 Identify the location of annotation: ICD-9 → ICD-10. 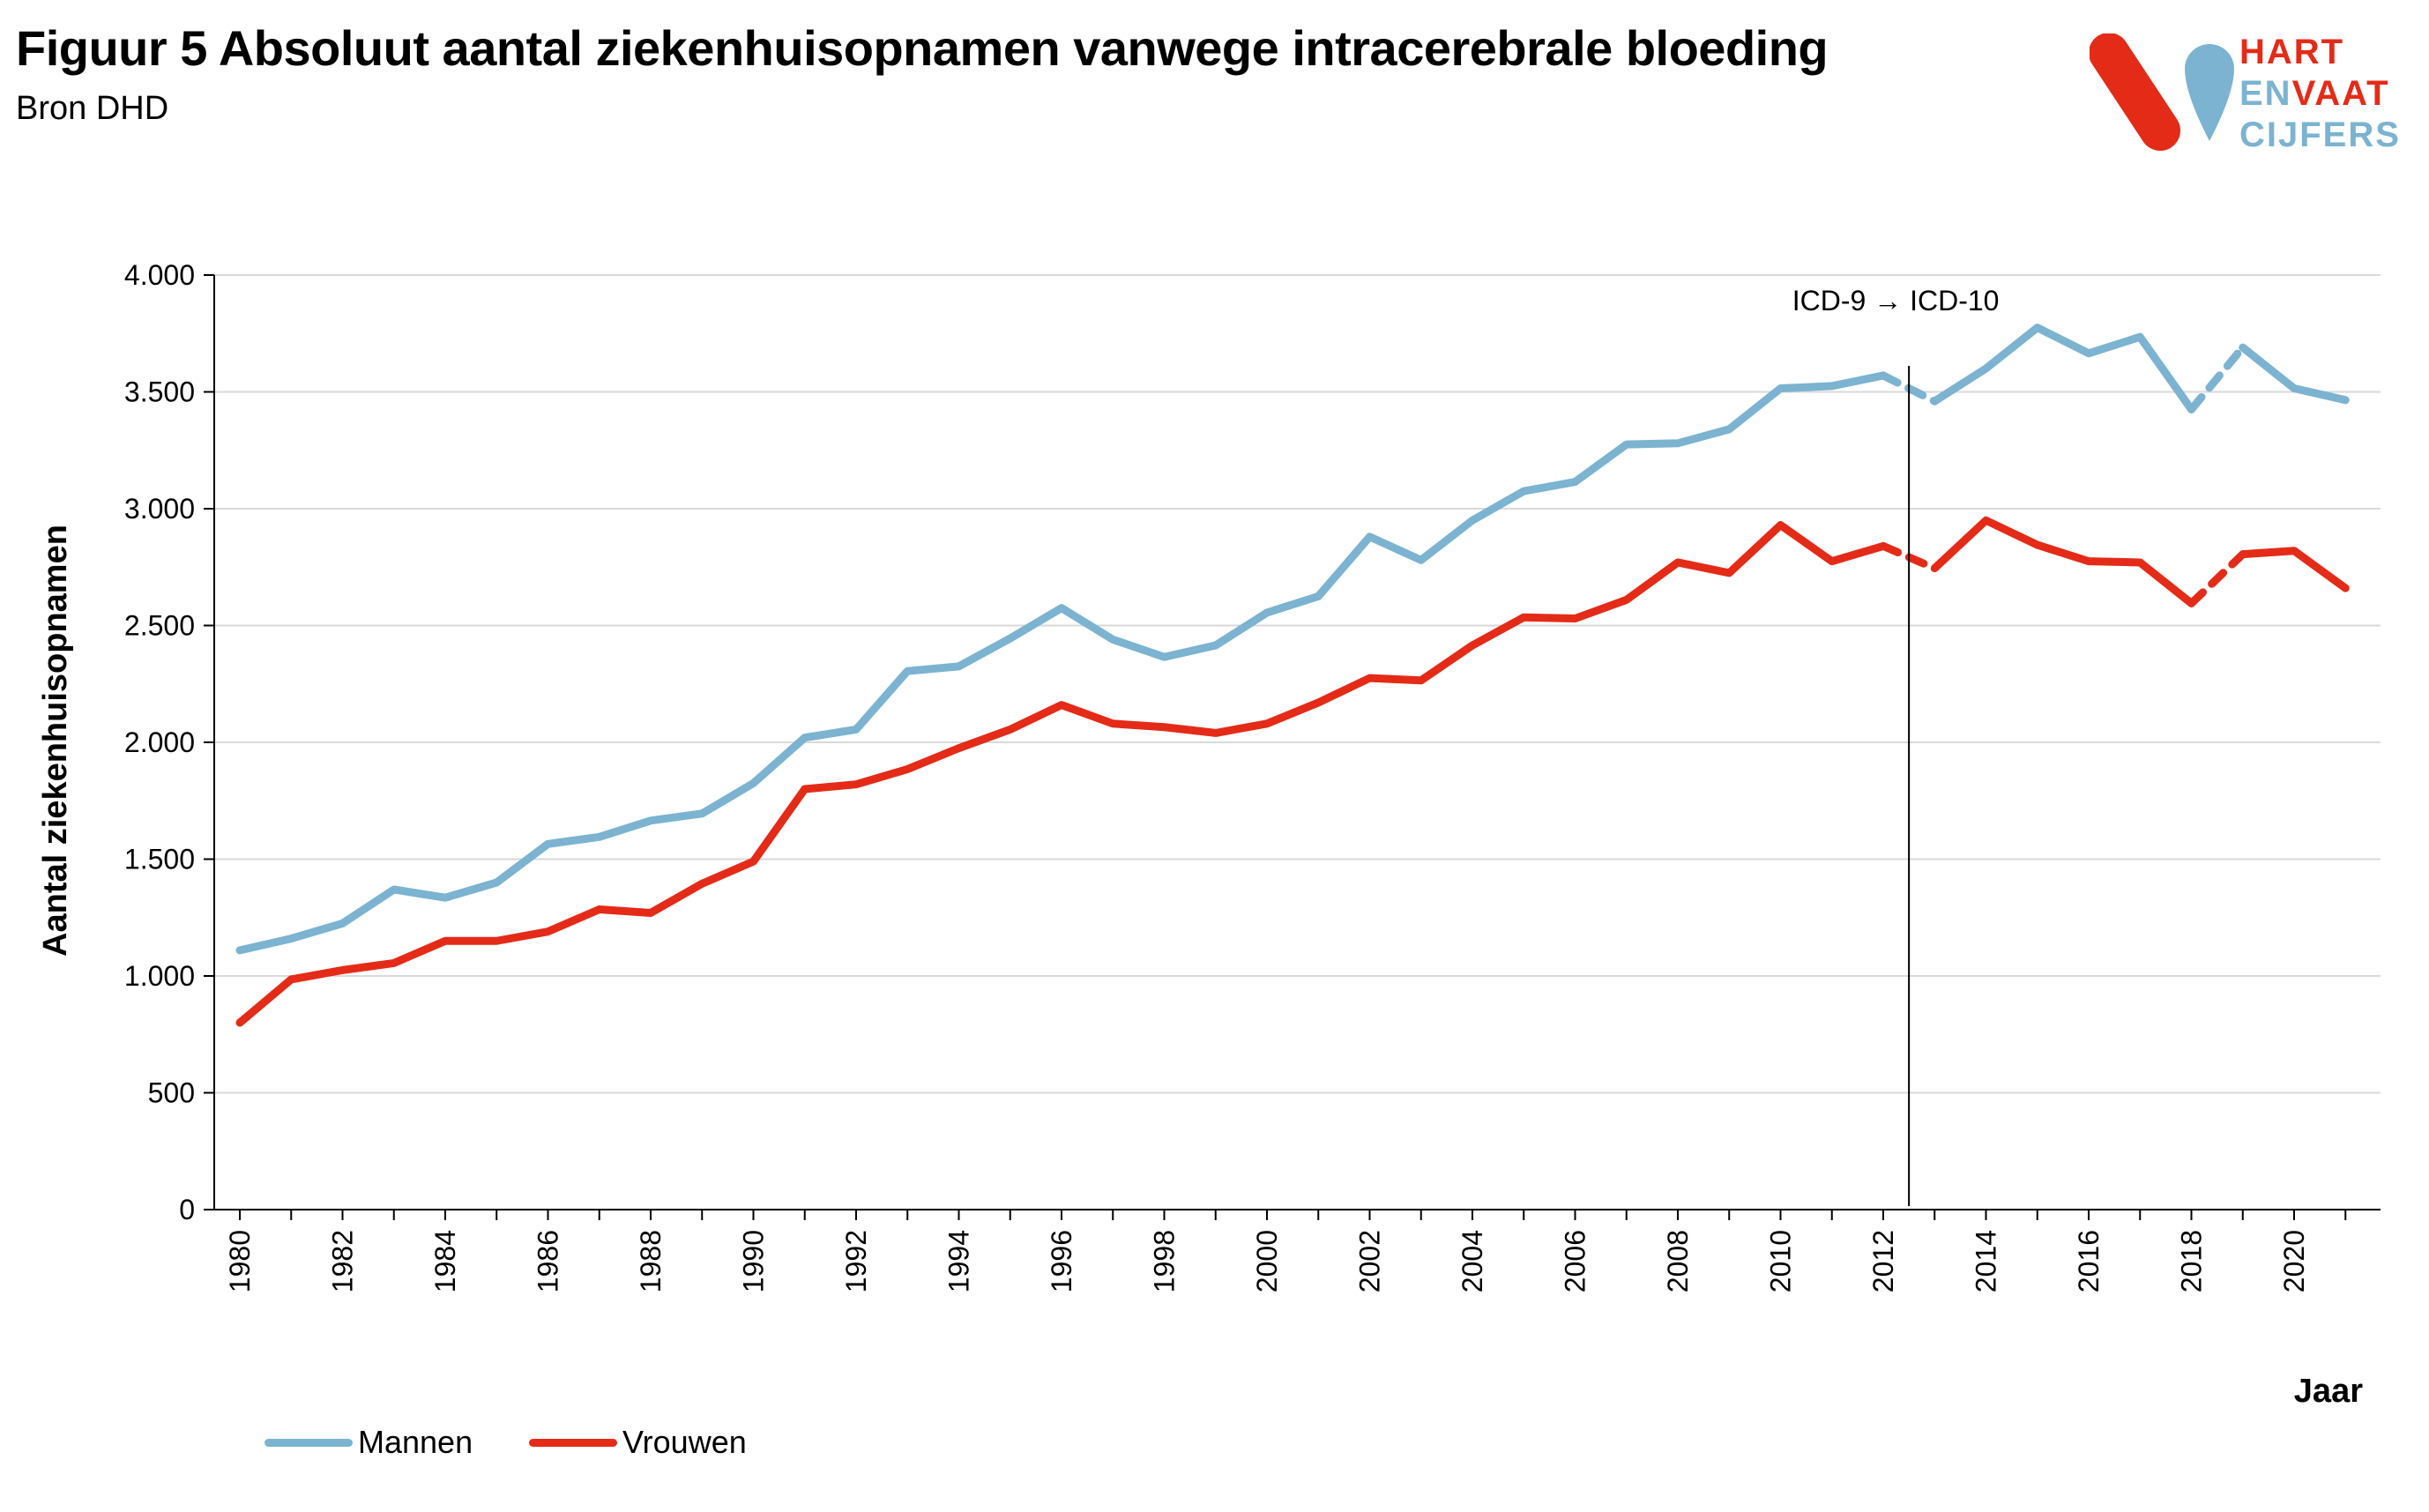
(1896, 746).